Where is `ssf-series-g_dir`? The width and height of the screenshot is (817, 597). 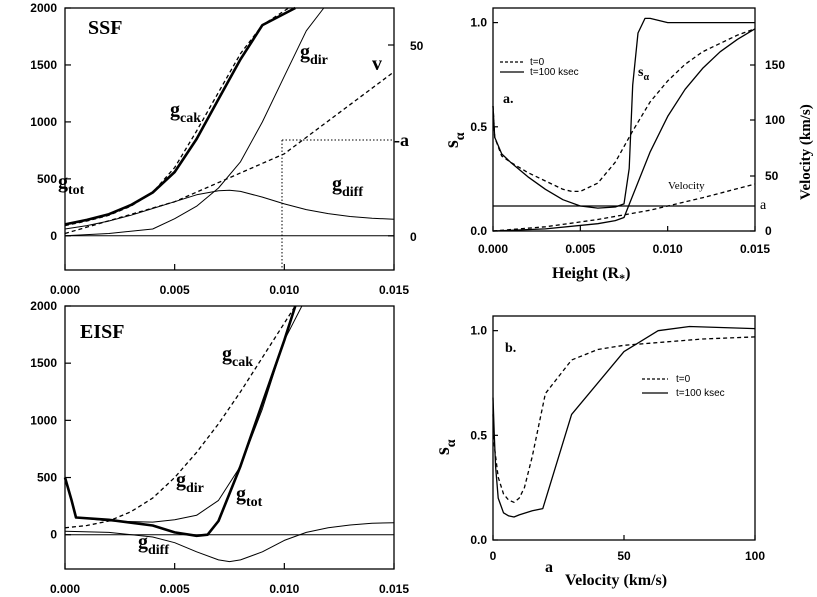 ssf-series-g_dir is located at coordinates (194, 122).